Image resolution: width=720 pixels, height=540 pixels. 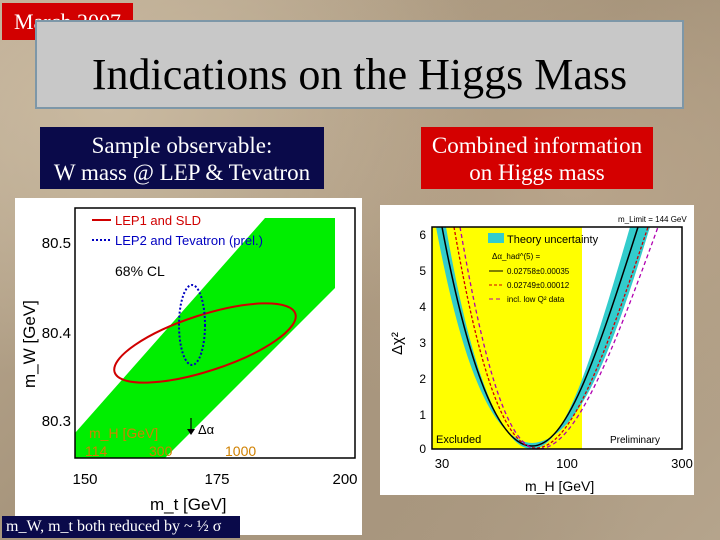 I want to click on right-caption-line1: Combined information, so click(x=537, y=145).